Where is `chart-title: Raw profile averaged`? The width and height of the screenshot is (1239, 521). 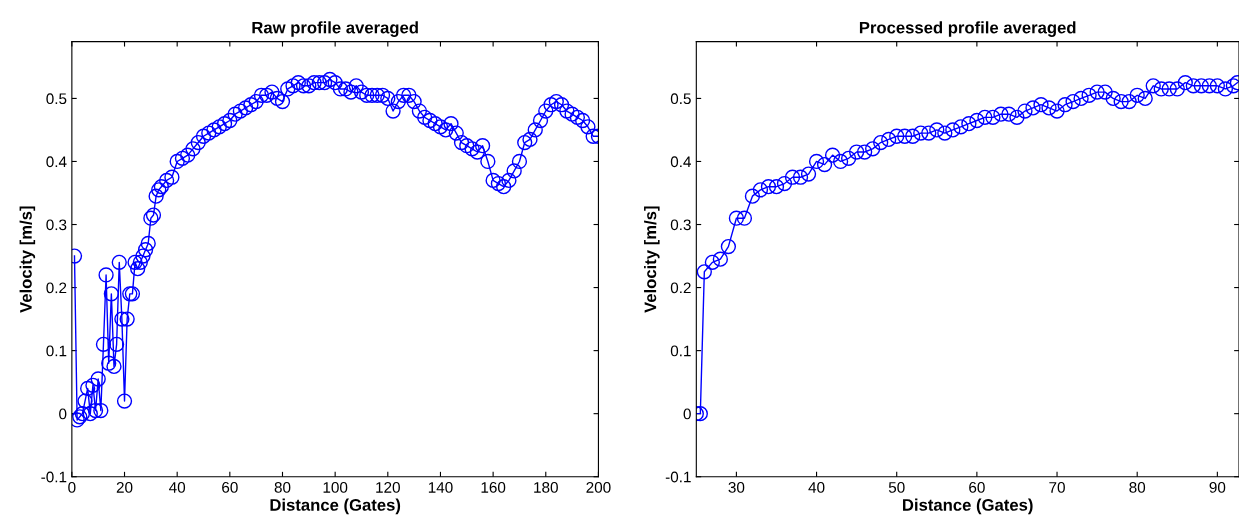
chart-title: Raw profile averaged is located at coordinates (335, 29).